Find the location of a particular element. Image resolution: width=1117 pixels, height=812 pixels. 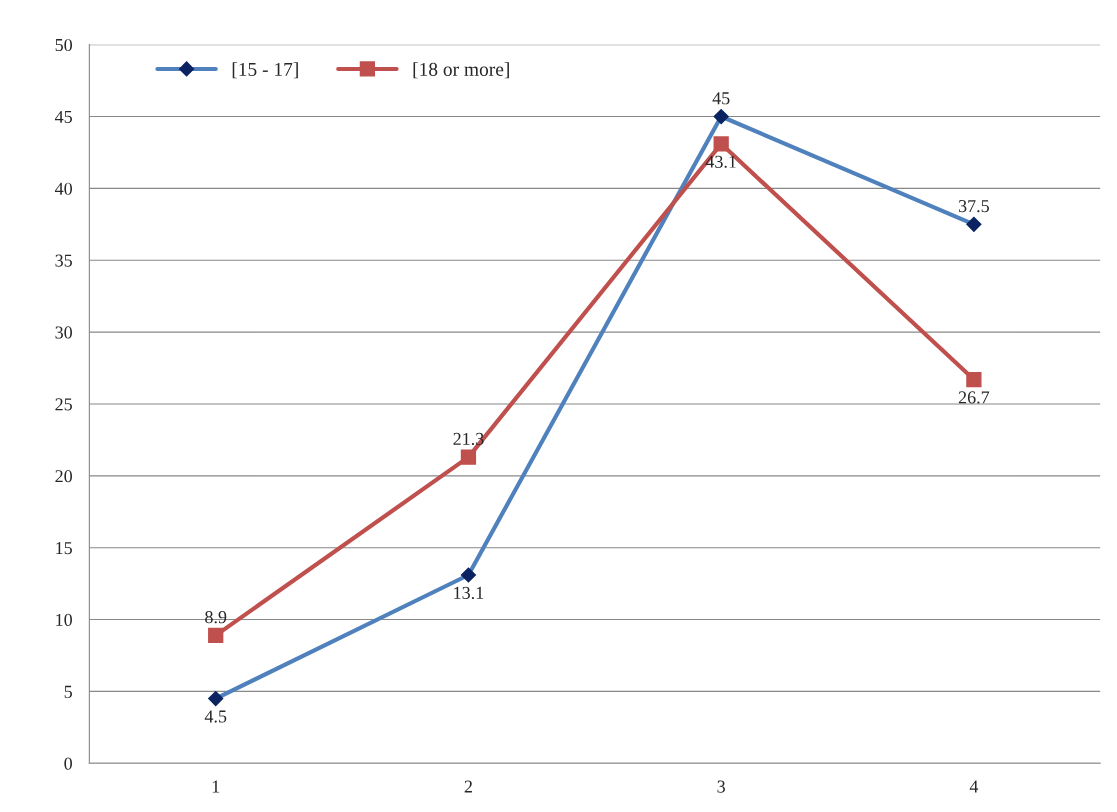

data-label: 8.9 is located at coordinates (216, 617).